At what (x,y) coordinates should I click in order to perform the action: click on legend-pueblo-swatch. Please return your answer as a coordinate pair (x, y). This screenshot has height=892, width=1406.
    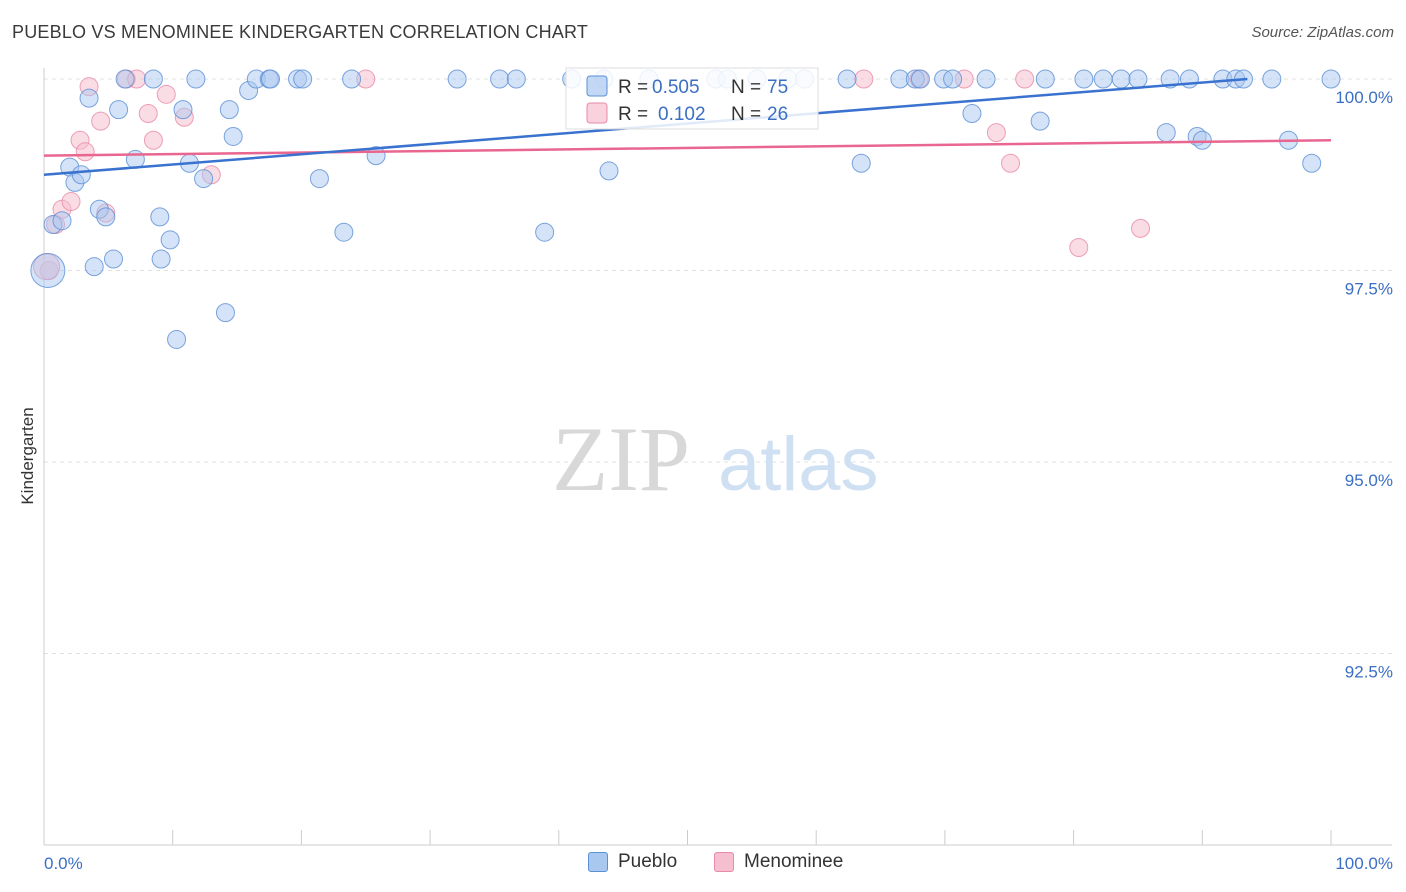
    Looking at the image, I should click on (597, 86).